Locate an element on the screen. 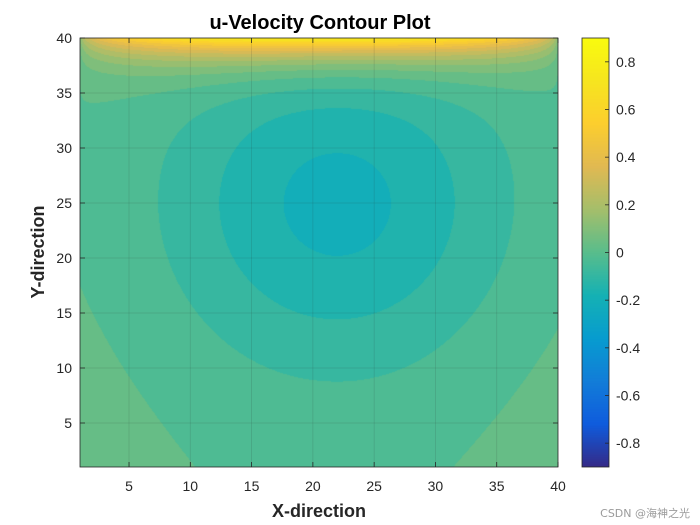 Image resolution: width=700 pixels, height=525 pixels. colorbar-tick-label: -0.6 is located at coordinates (628, 396).